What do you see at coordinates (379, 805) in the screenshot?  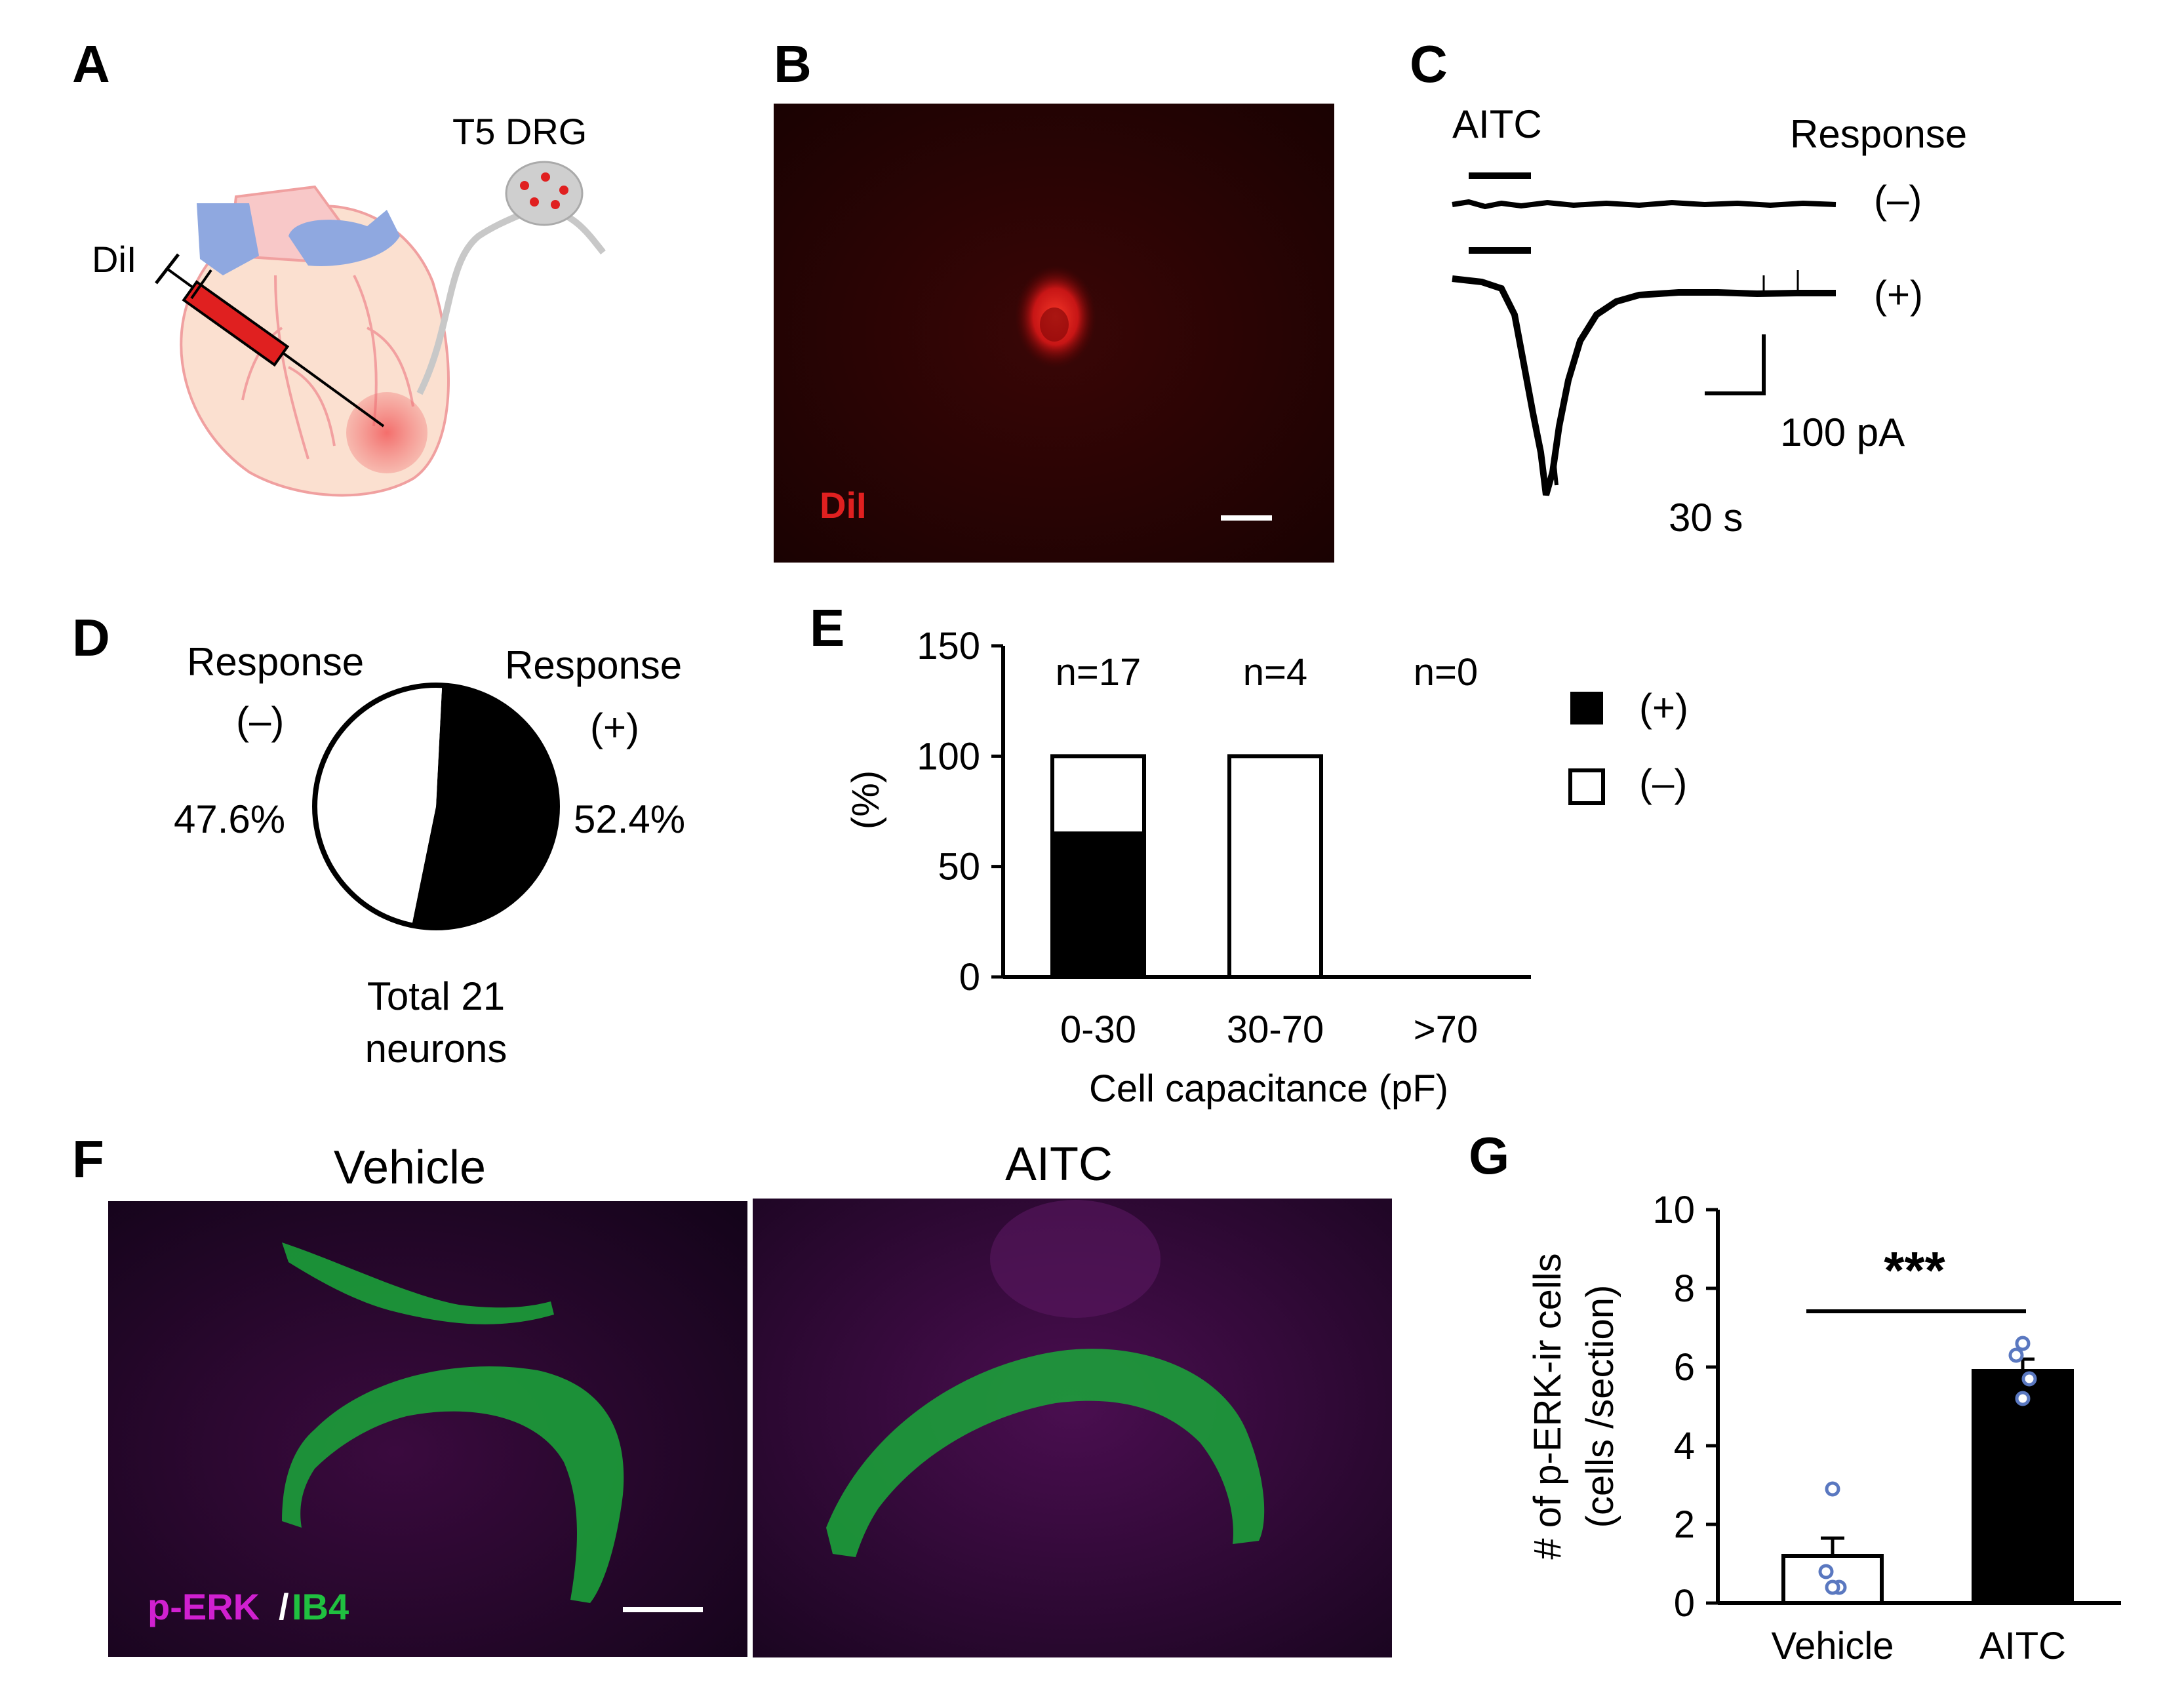 I see `pie-slice-negative` at bounding box center [379, 805].